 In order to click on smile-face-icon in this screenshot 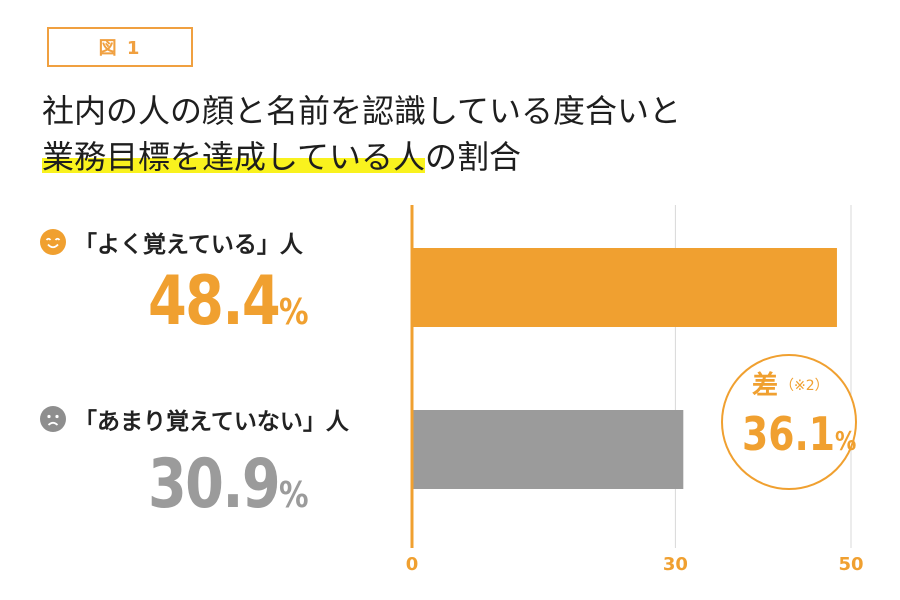, I will do `click(53, 242)`.